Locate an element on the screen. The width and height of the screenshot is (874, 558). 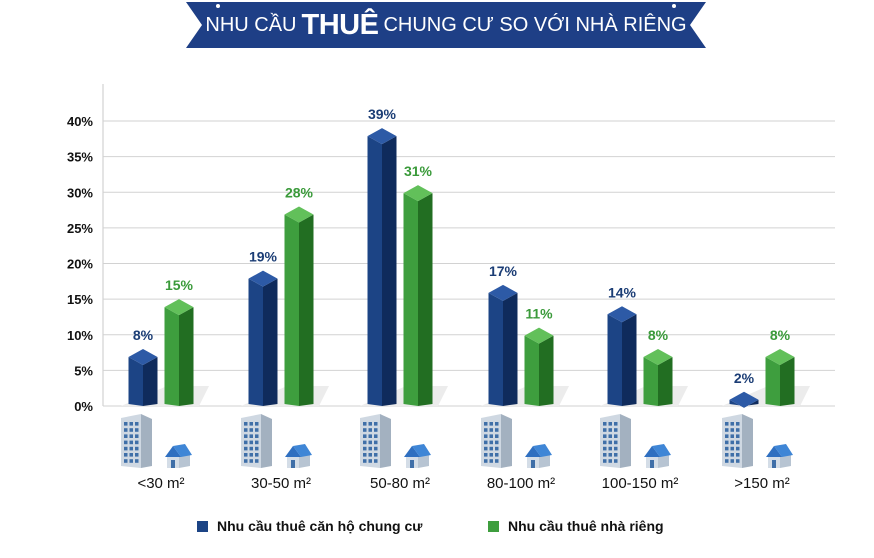
chart-title: NHU CẦU THUÊ CHUNG CƯ SO VỚI NHÀ RIÊNG is located at coordinates (446, 25).